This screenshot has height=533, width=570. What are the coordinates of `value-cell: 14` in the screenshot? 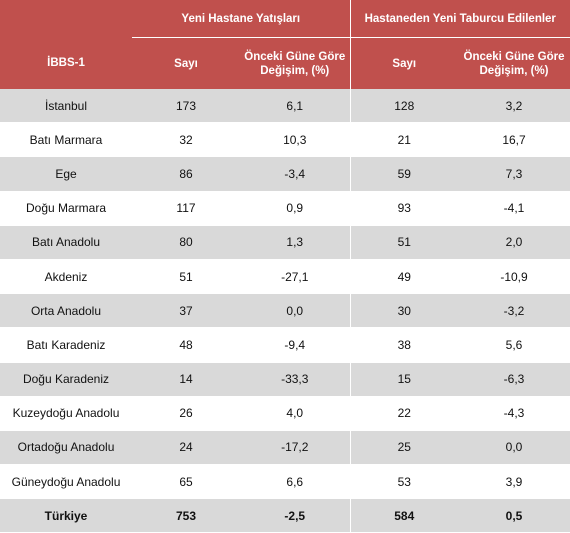 It's located at (186, 379).